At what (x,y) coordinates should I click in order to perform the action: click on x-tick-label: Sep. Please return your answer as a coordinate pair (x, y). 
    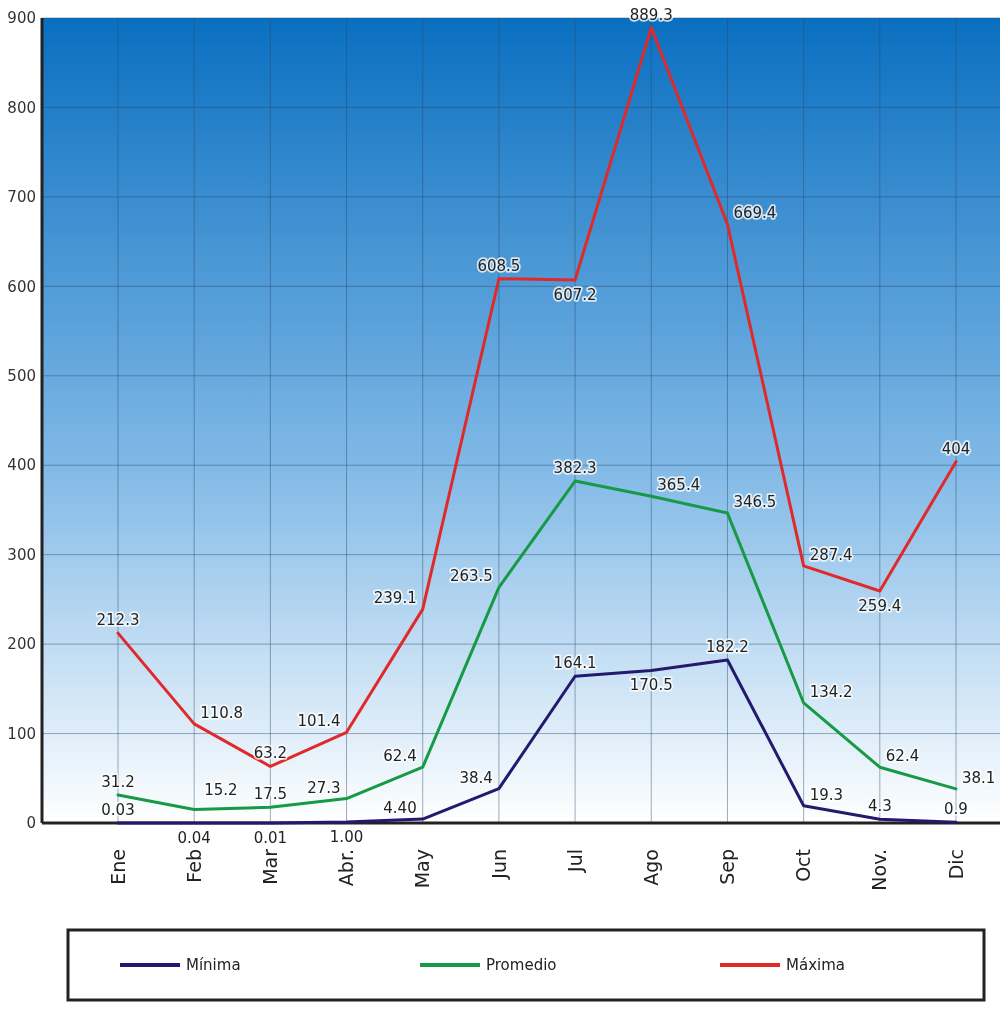
    Looking at the image, I should click on (727, 867).